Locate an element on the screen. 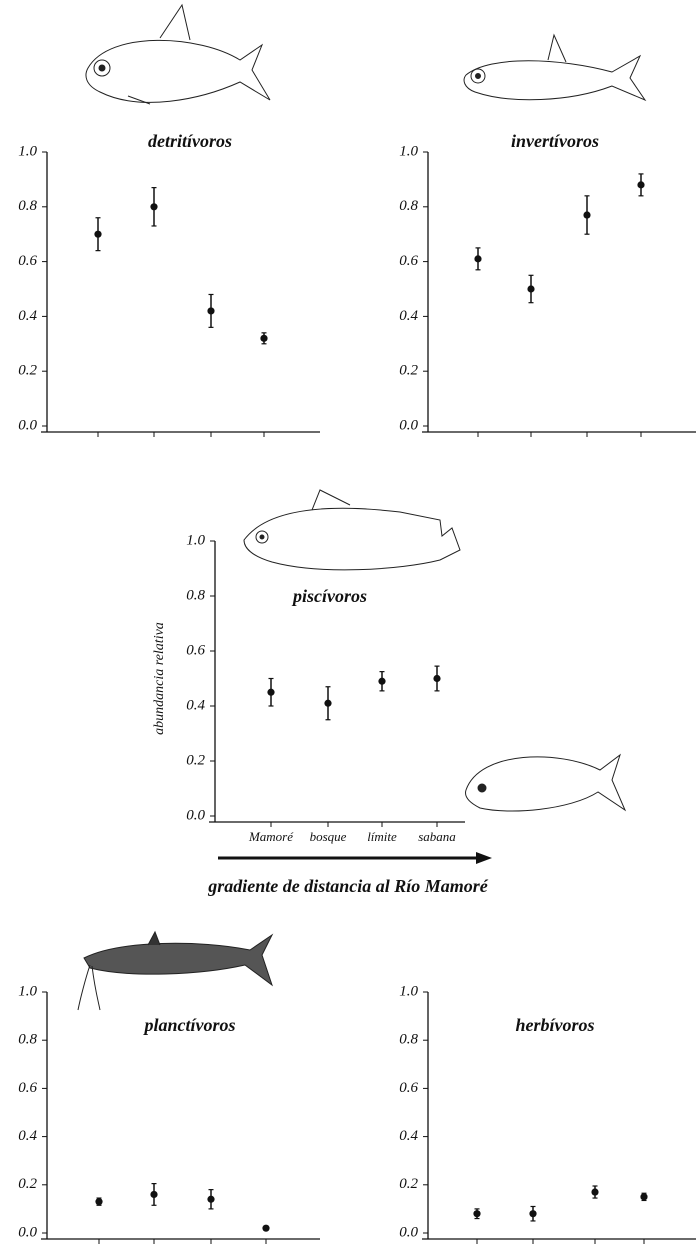 This screenshot has width=696, height=1245. fish-planktivore is located at coordinates (175, 970).